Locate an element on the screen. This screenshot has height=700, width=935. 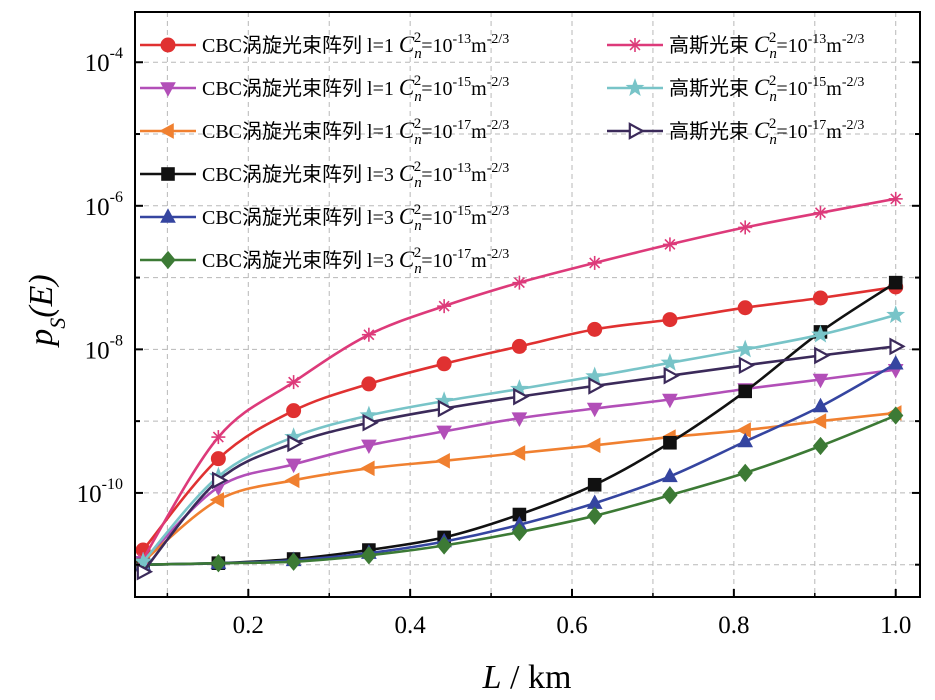
x-tick-label: 0.6 is located at coordinates (571, 625).